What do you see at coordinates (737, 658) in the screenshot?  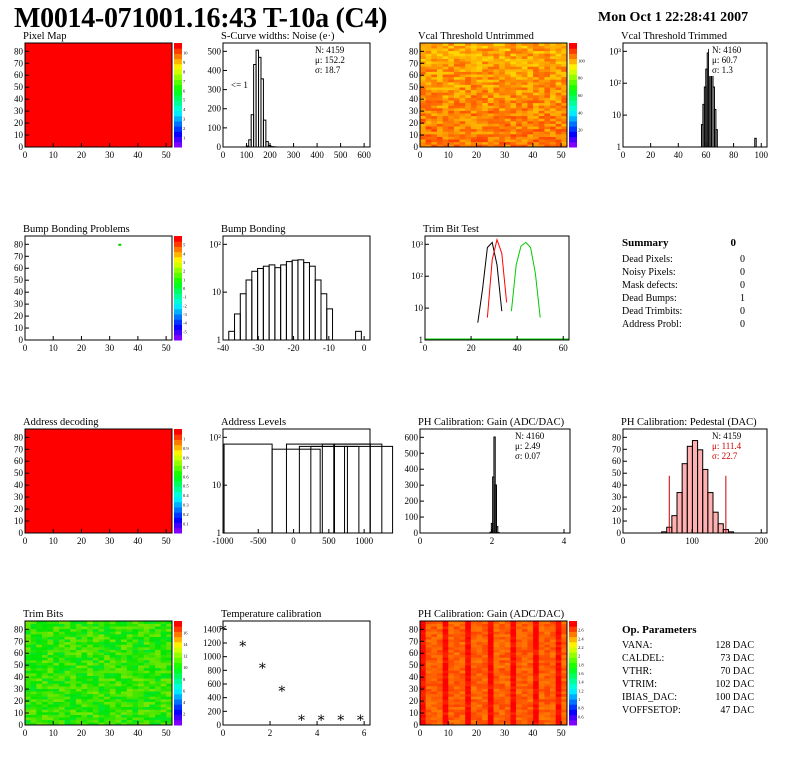 I see `op-param-value: 73 DAC` at bounding box center [737, 658].